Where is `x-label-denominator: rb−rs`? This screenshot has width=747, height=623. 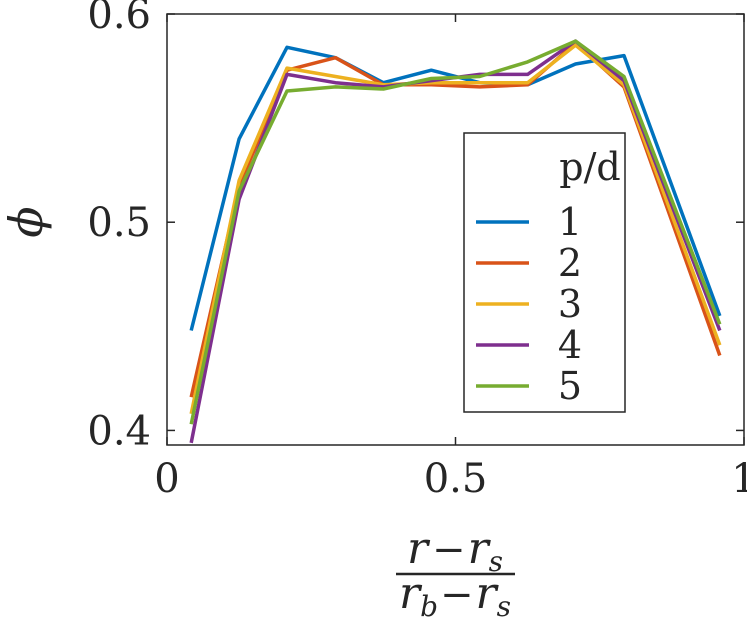 x-label-denominator: rb−rs is located at coordinates (455, 595).